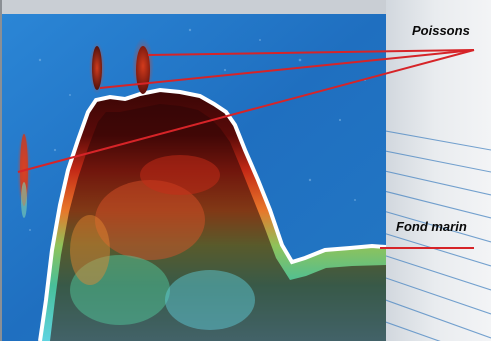 Image resolution: width=491 pixels, height=341 pixels. What do you see at coordinates (431, 226) in the screenshot?
I see `seabed-label: Fond marin` at bounding box center [431, 226].